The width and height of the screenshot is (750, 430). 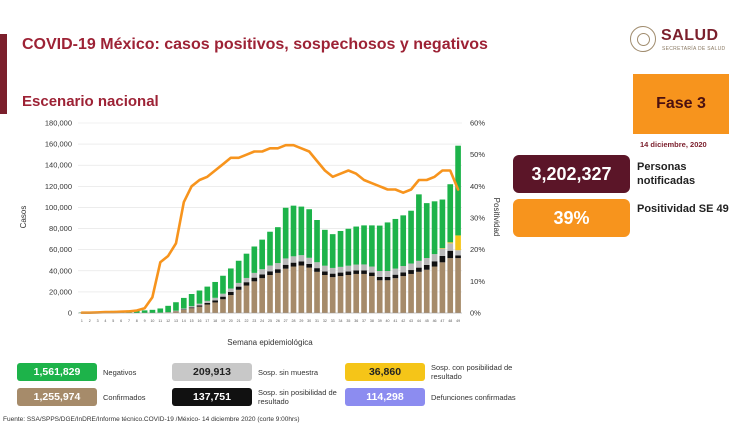 What do you see at coordinates (475, 313) in the screenshot?
I see `y2-tick-label: 0%` at bounding box center [475, 313].